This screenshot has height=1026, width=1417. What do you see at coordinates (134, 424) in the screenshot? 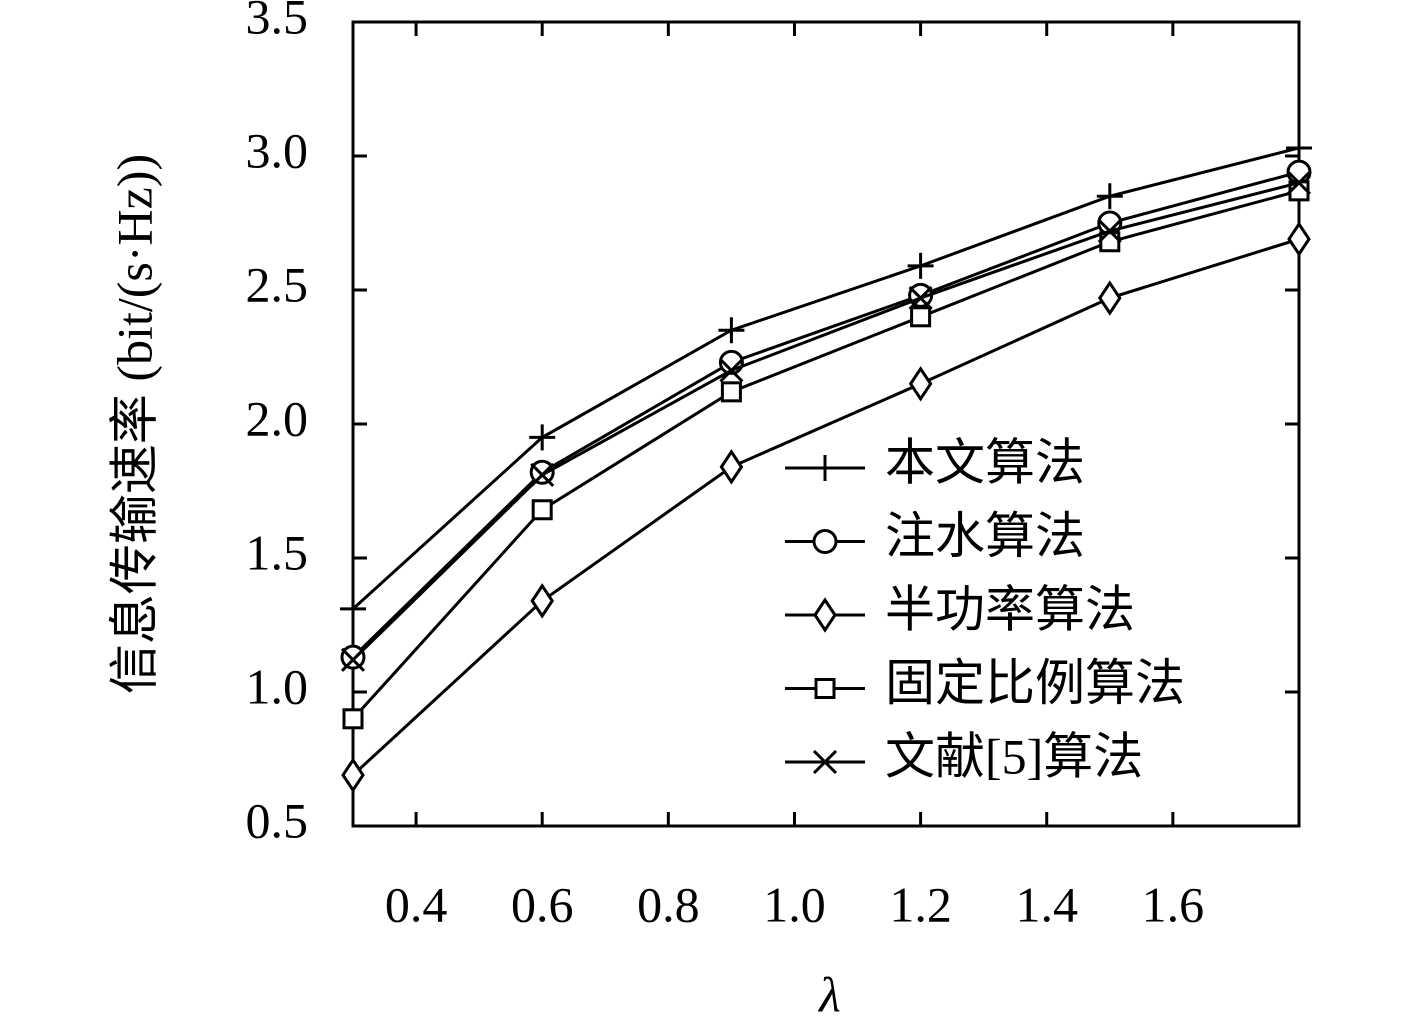
I see `y-axis-label: 信息传输速率 (bit/(s·Hz))` at bounding box center [134, 424].